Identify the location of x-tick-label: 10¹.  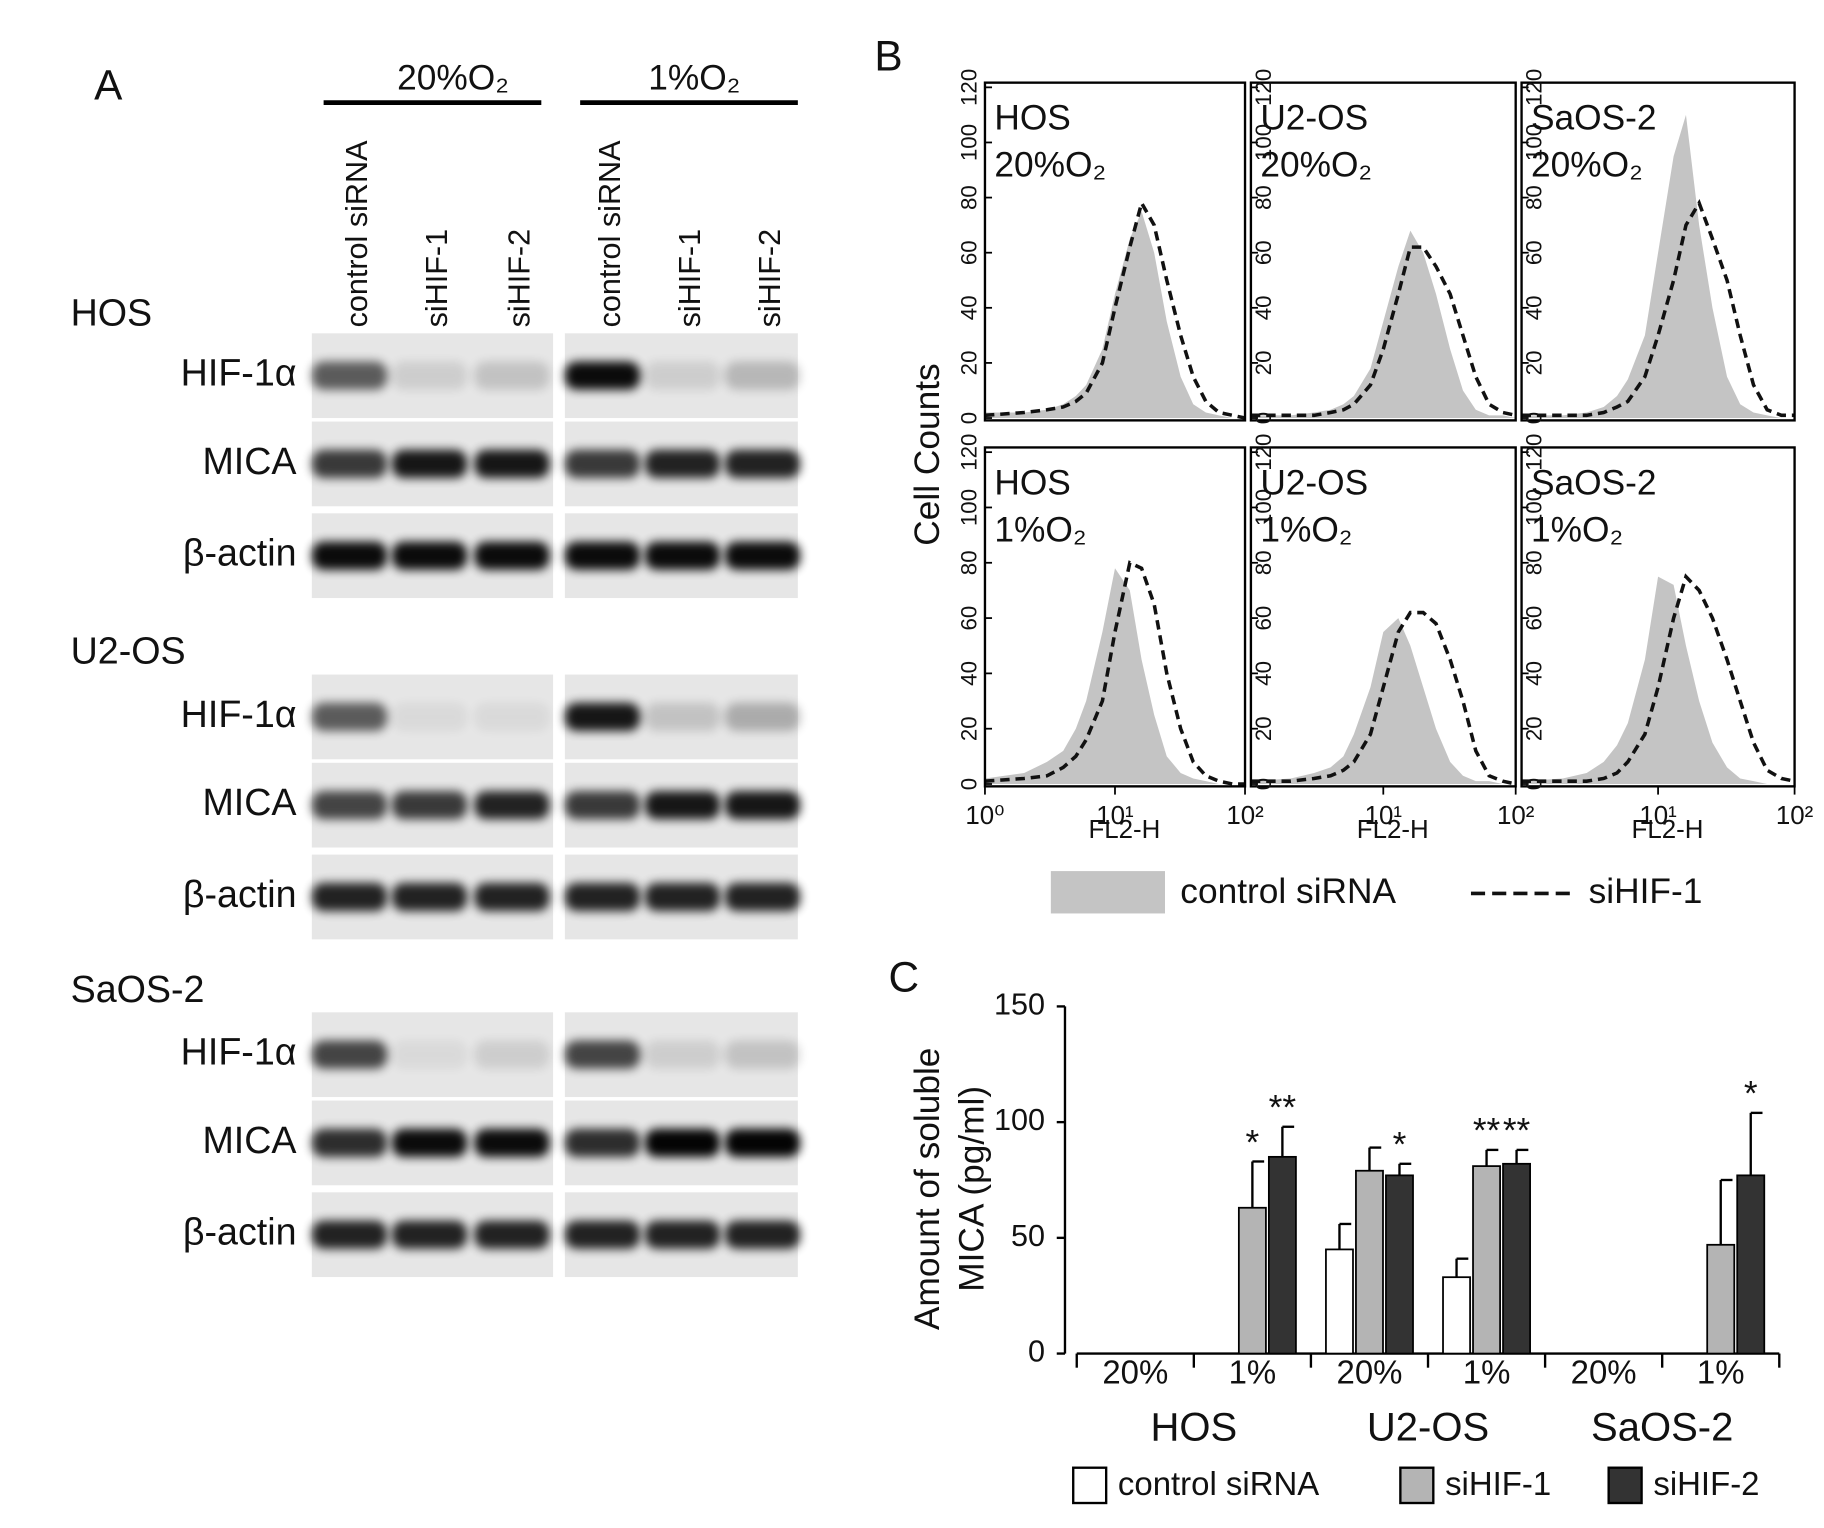
(1115, 816).